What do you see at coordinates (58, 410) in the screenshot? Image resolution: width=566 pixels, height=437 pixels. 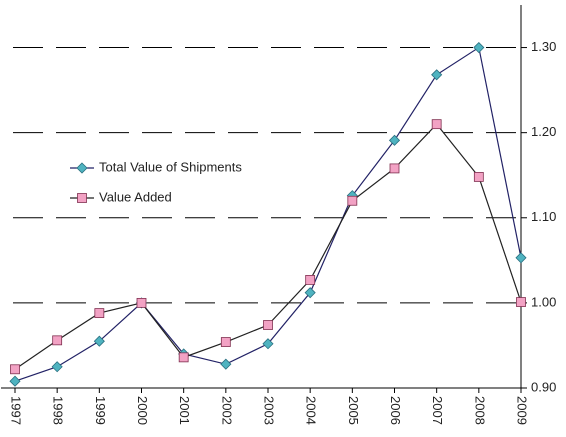 I see `x-tick-label: 1998` at bounding box center [58, 410].